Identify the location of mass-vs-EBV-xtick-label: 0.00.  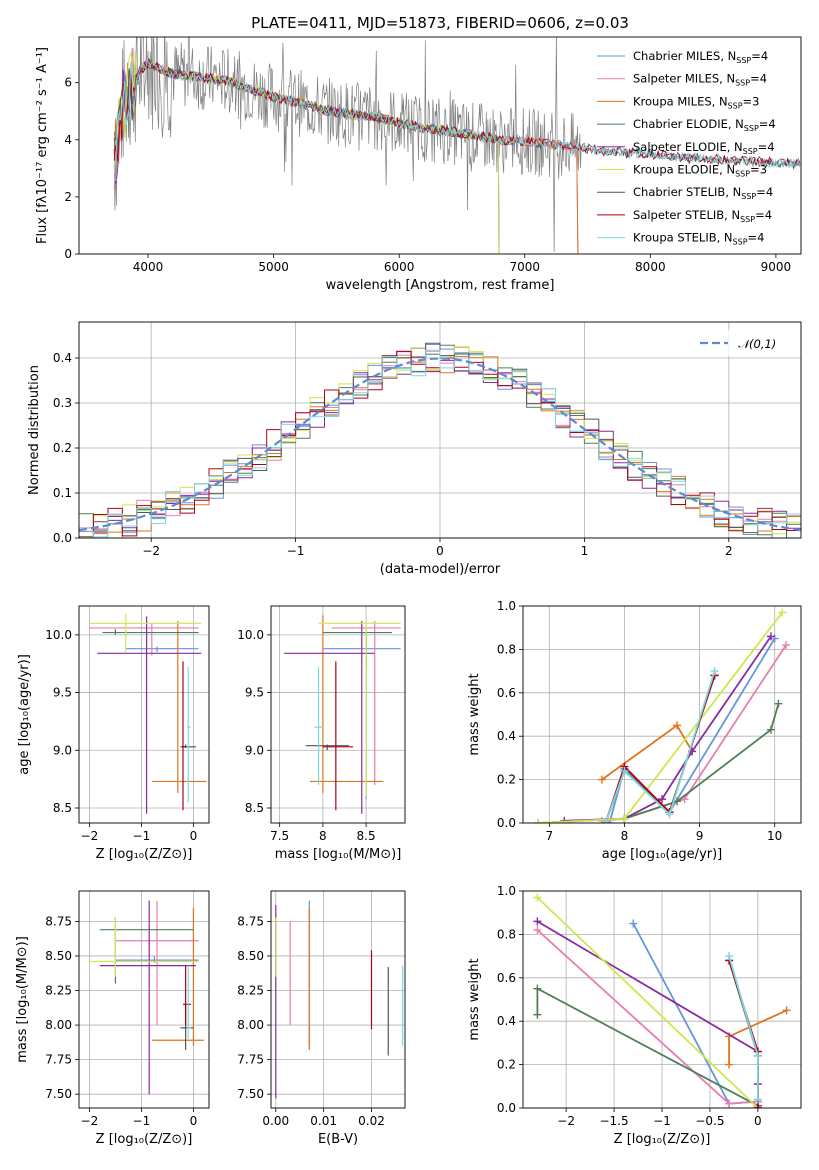
(275, 1121).